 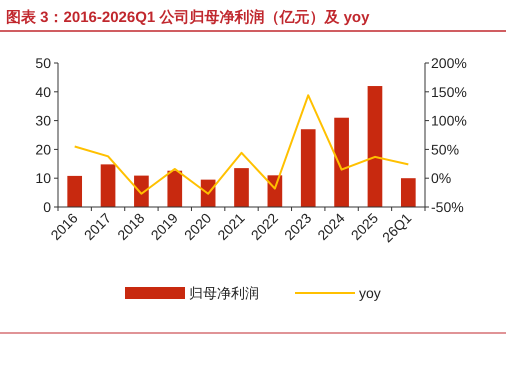 What do you see at coordinates (447, 207) in the screenshot?
I see `y2-tick-label: -50%` at bounding box center [447, 207].